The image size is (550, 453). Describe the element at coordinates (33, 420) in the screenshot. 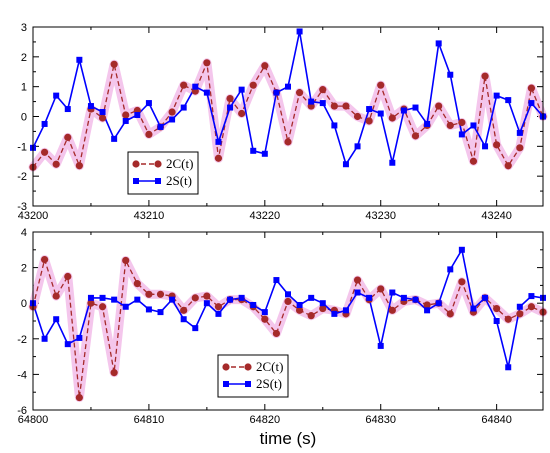

I see `x-tick-label: 64800` at that location.